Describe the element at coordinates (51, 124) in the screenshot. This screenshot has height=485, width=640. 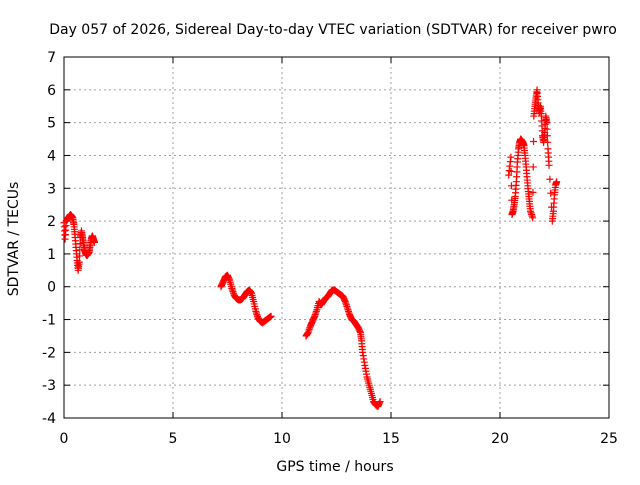
I see `y-tick-label: 5` at that location.